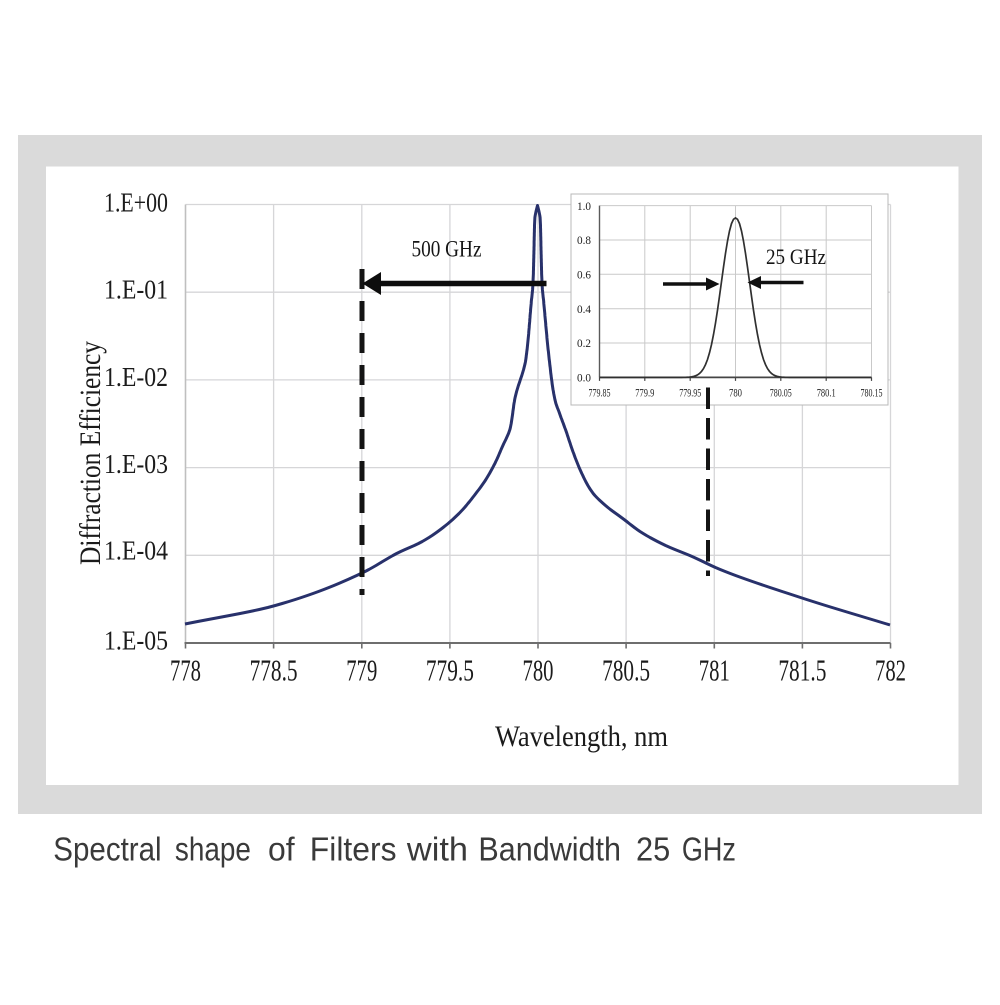 This screenshot has height=1005, width=1000. Describe the element at coordinates (136, 377) in the screenshot. I see `svg-text: 1.E-02` at that location.